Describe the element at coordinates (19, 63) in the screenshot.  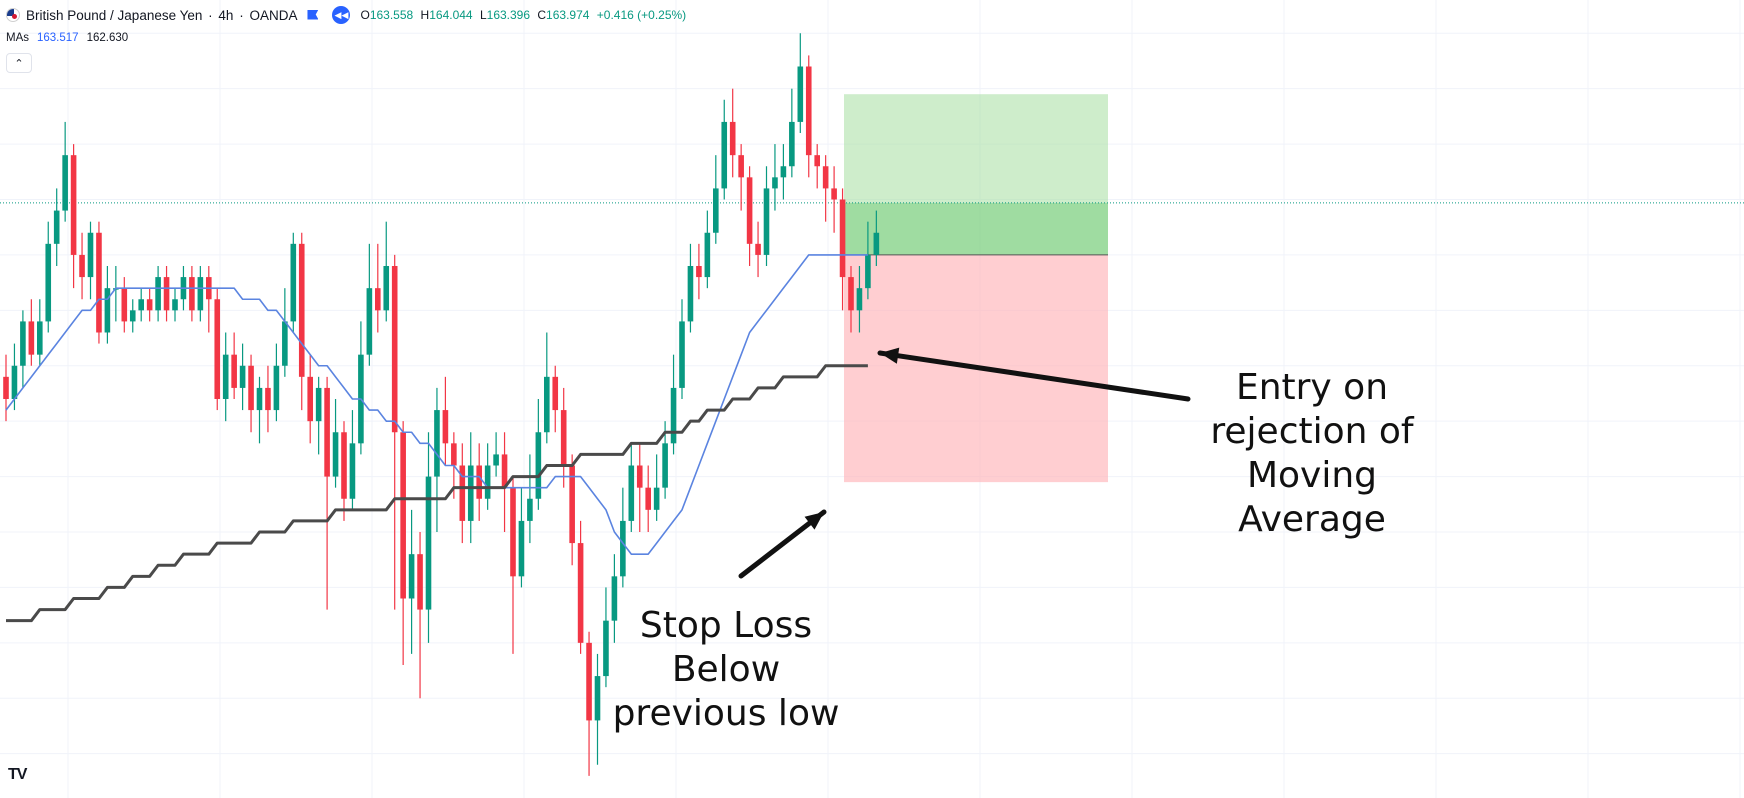
I see `collapse-legend-button: ⌃` at that location.